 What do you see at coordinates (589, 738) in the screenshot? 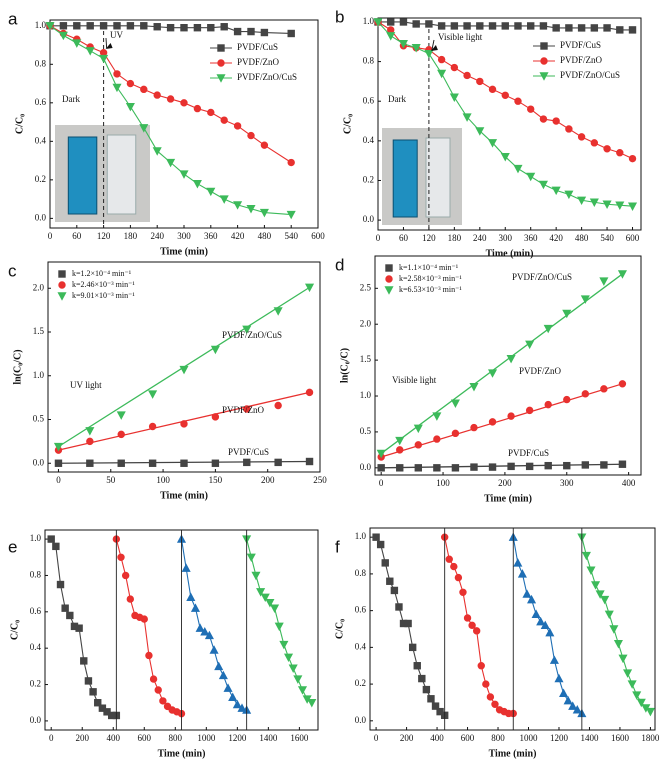
I see `x-tick-label: 1400` at bounding box center [589, 738].